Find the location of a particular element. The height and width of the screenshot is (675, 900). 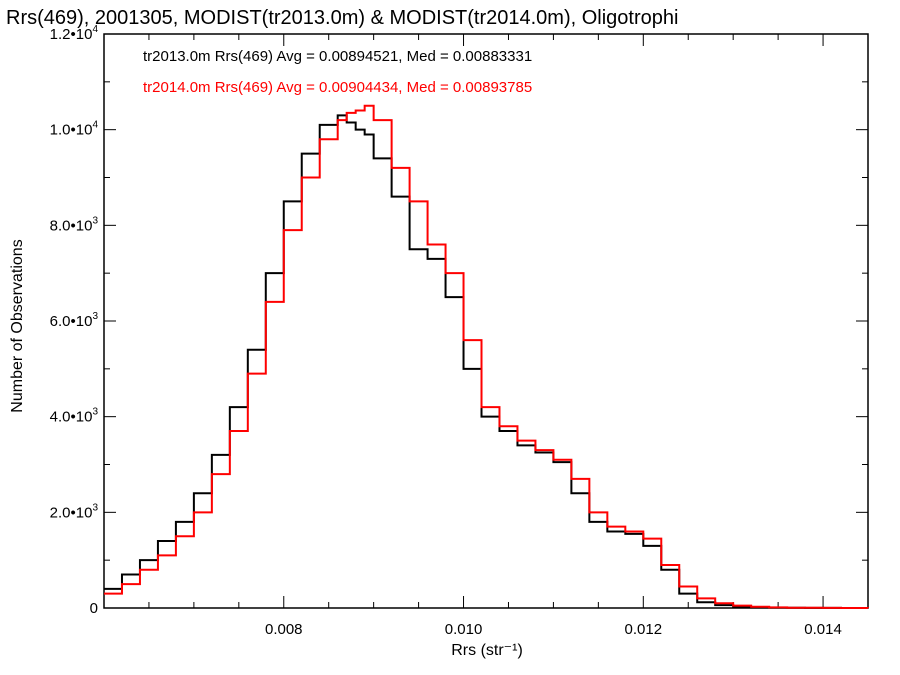

x-tick-label: 0.012 is located at coordinates (644, 629).